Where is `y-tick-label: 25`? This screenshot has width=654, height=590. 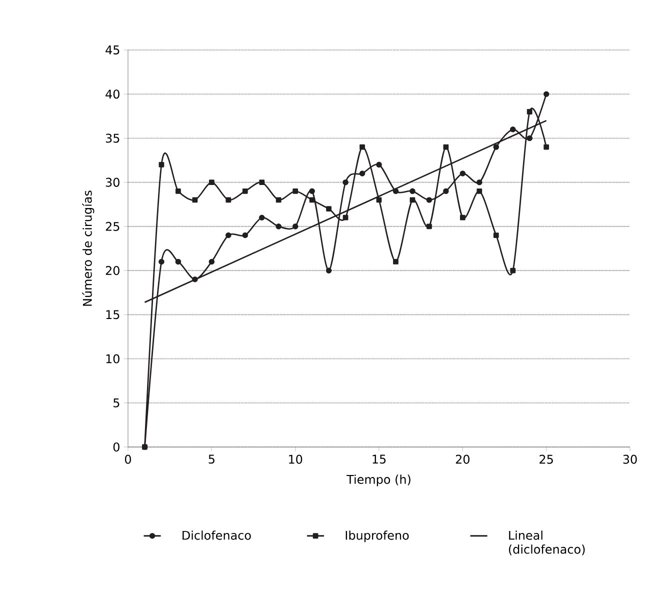 y-tick-label: 25 is located at coordinates (113, 226).